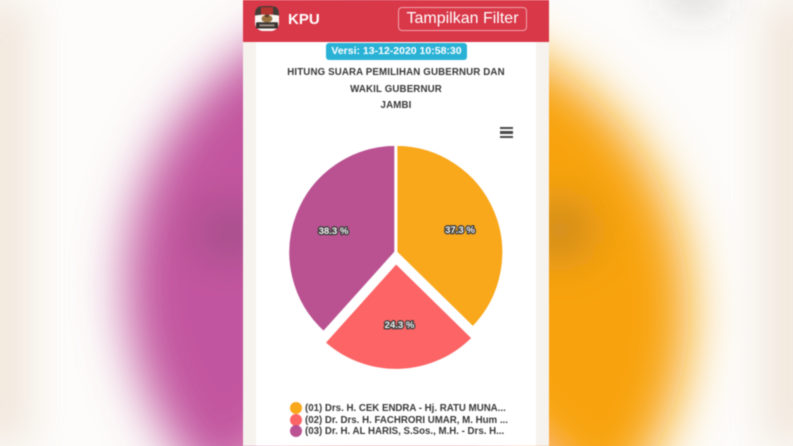  I want to click on svg-text: 24.3 %, so click(400, 325).